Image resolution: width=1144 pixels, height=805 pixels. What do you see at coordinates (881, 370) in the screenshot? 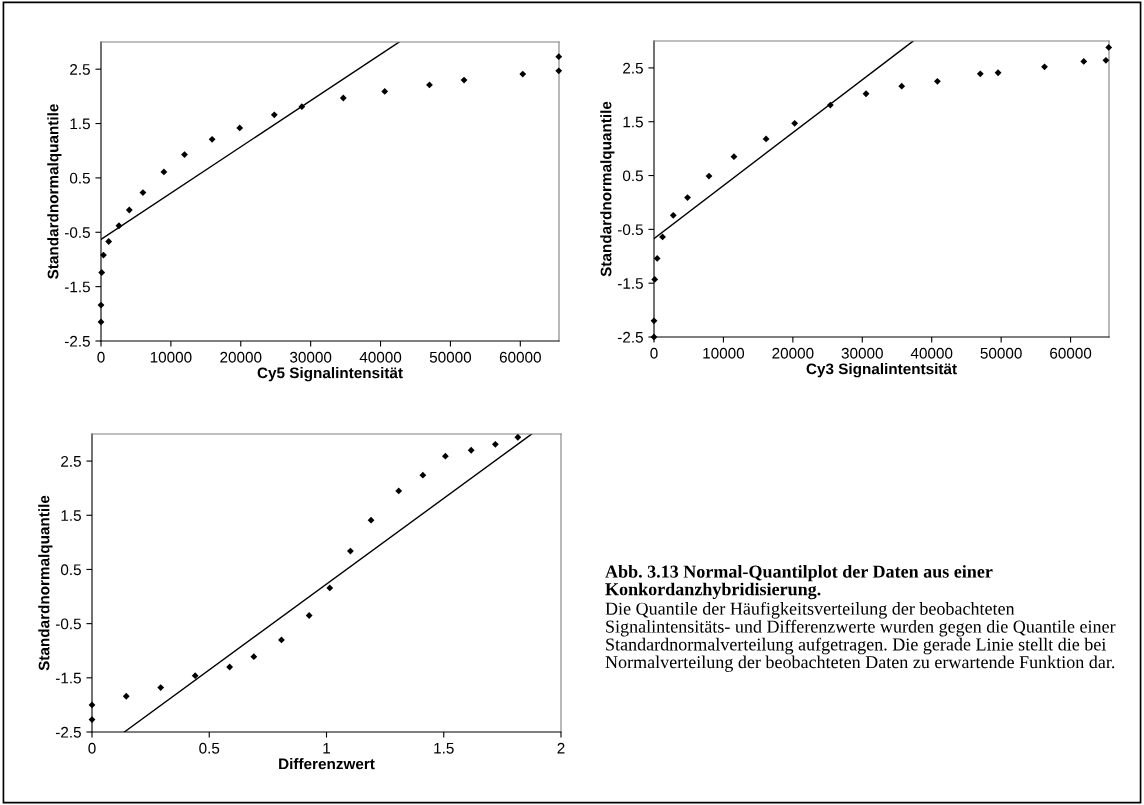
I see `x-axis-title: Cy3 Signalintentsität` at bounding box center [881, 370].